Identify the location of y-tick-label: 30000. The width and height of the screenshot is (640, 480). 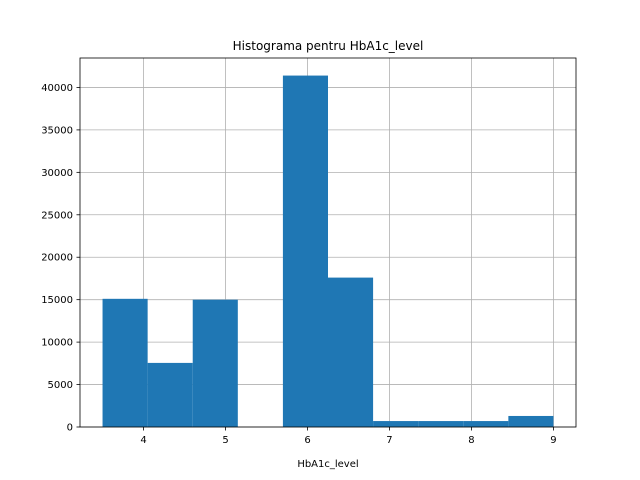
(57, 173).